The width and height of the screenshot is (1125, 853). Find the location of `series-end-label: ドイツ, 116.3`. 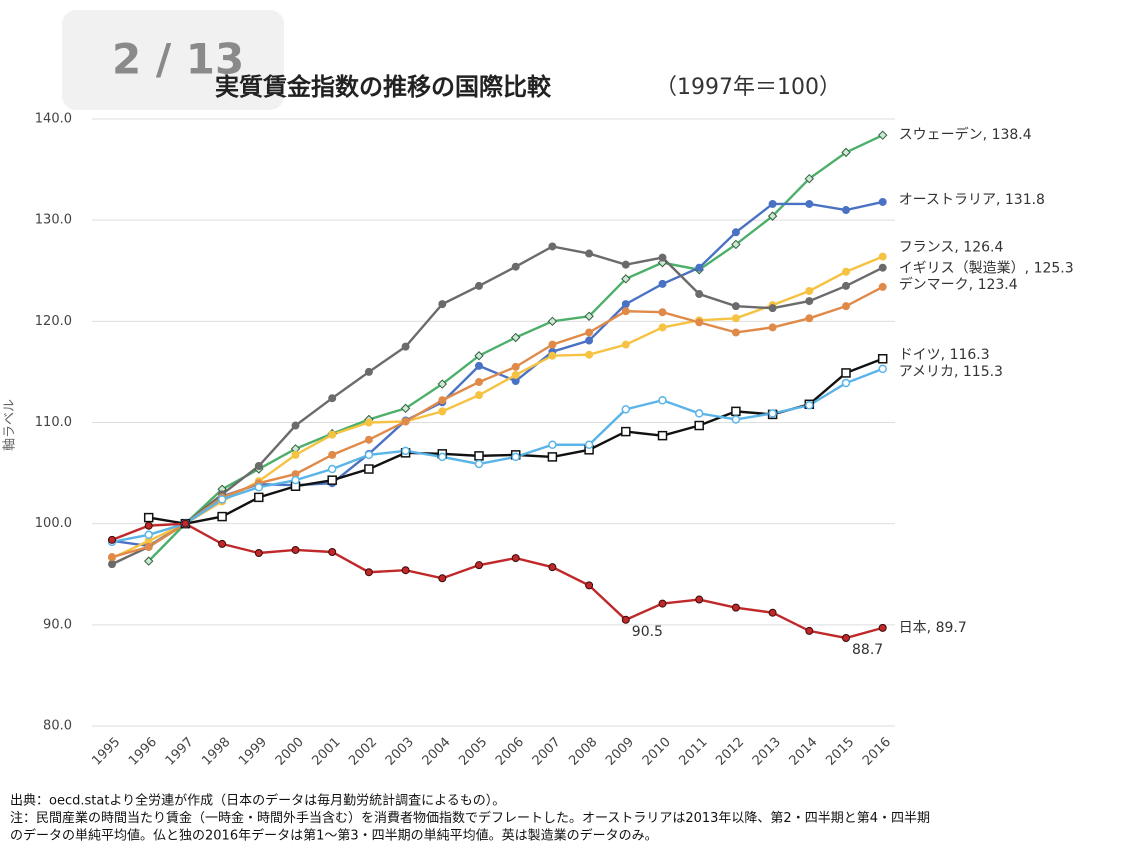

series-end-label: ドイツ, 116.3 is located at coordinates (944, 355).